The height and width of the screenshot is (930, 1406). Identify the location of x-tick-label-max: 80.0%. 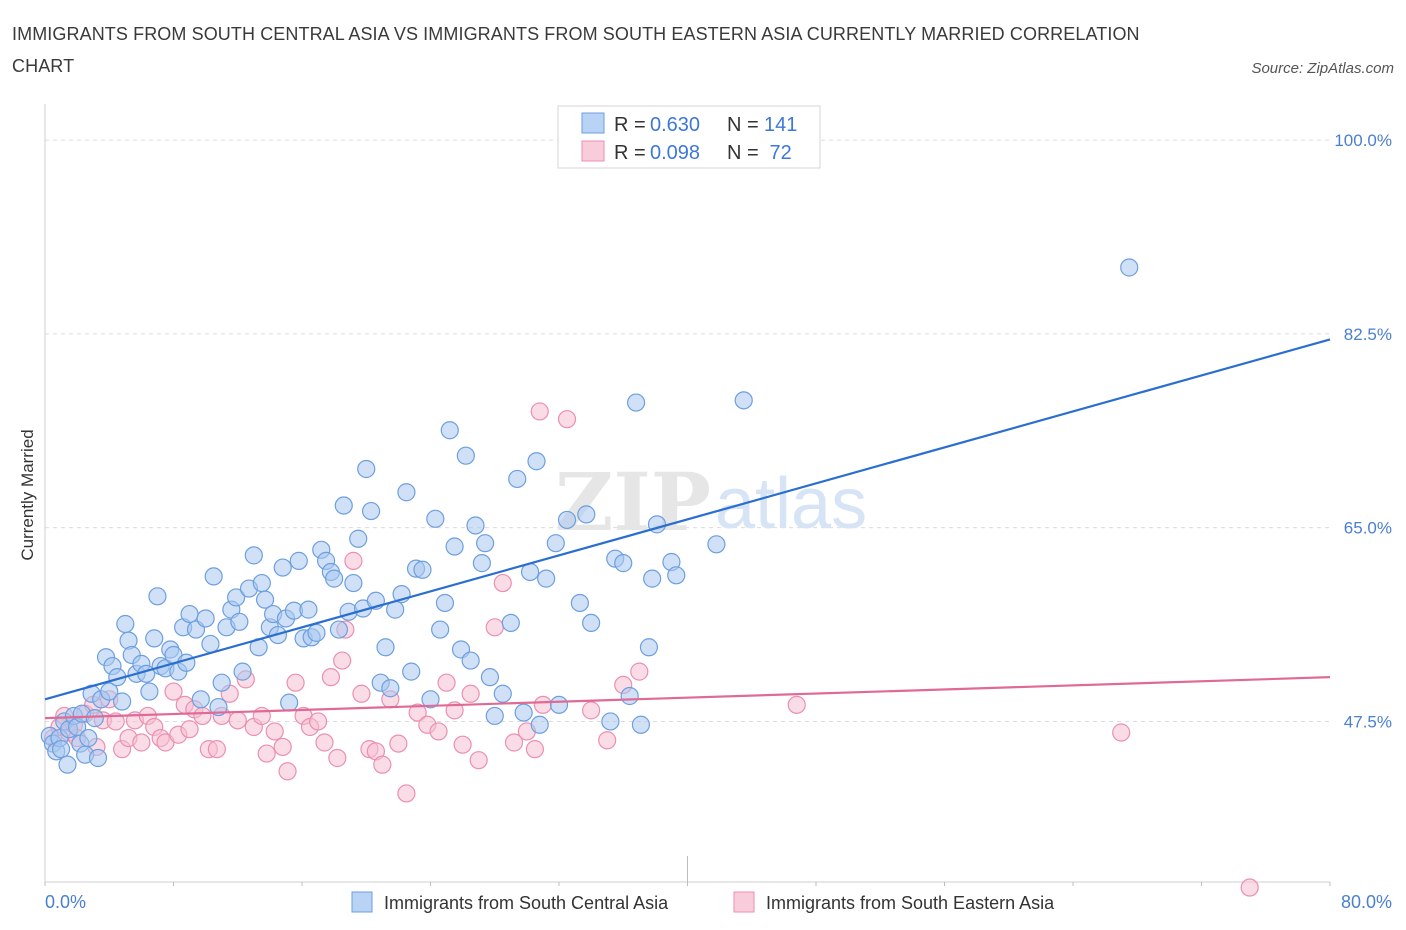
(1366, 902).